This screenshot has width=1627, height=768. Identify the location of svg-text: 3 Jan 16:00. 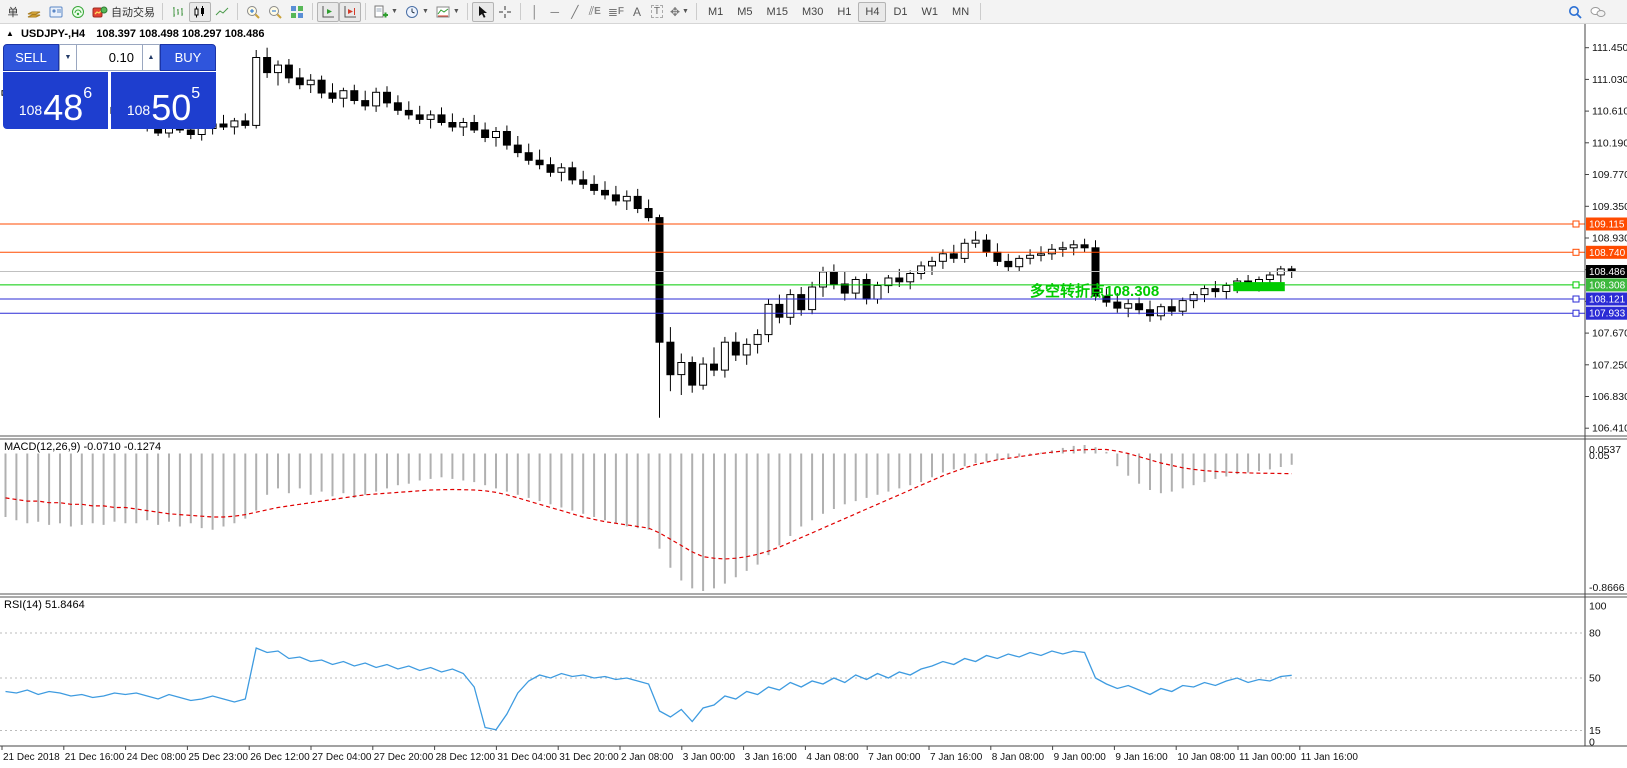
(771, 757).